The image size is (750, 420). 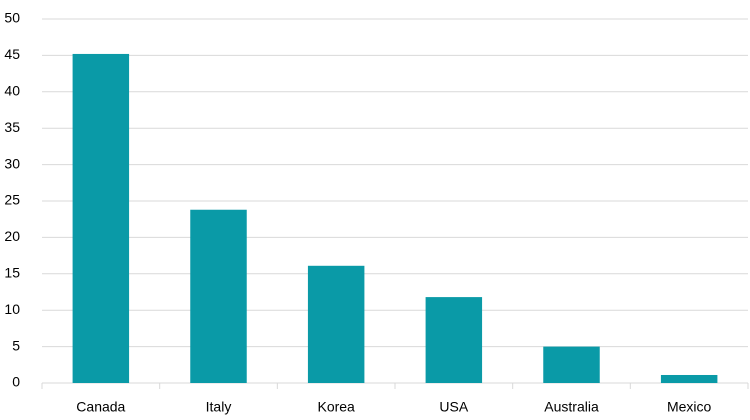 What do you see at coordinates (12, 54) in the screenshot?
I see `y-tick-label: 45` at bounding box center [12, 54].